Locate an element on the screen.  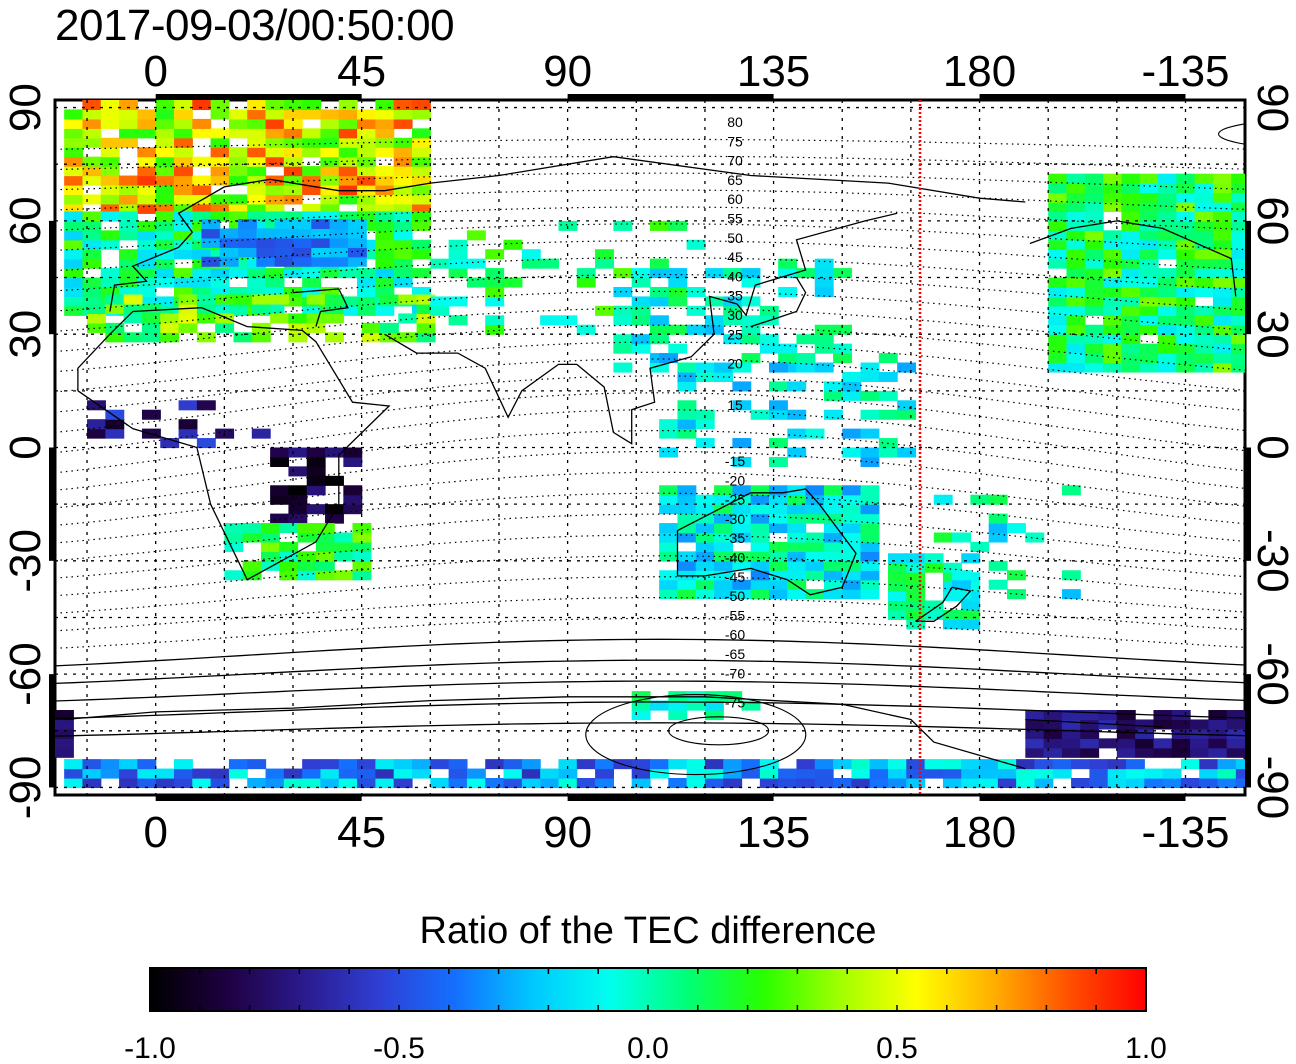
top-longitude-label: 45 is located at coordinates (361, 71).